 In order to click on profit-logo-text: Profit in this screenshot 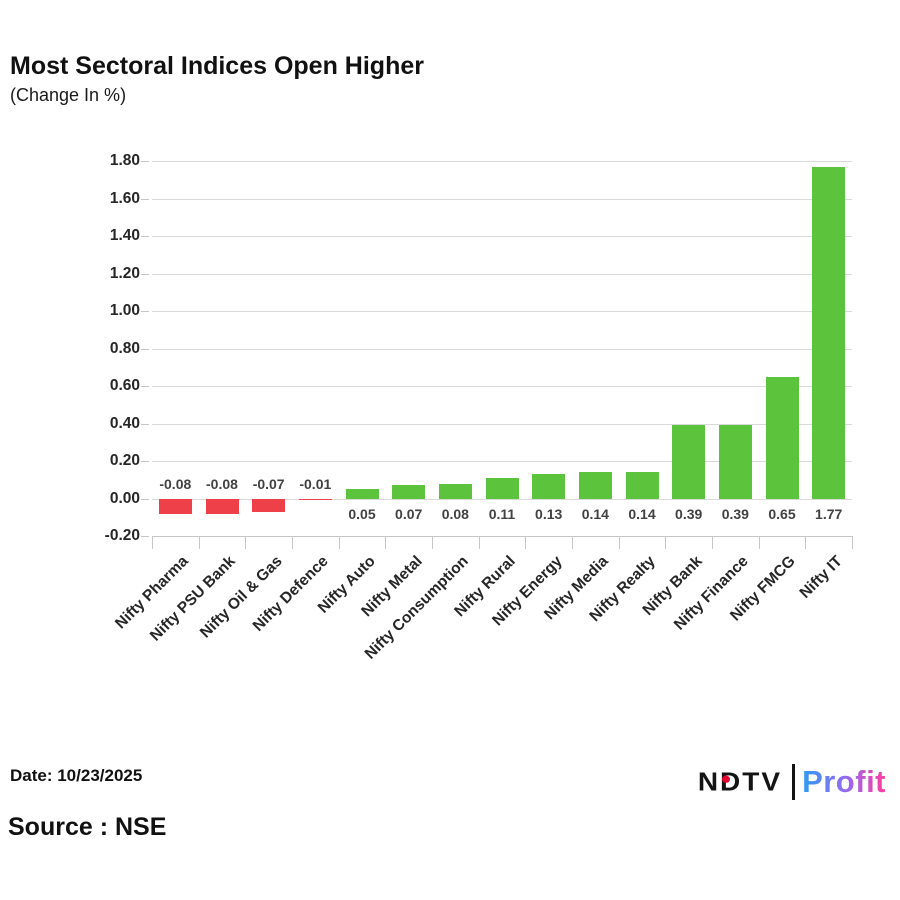, I will do `click(844, 781)`.